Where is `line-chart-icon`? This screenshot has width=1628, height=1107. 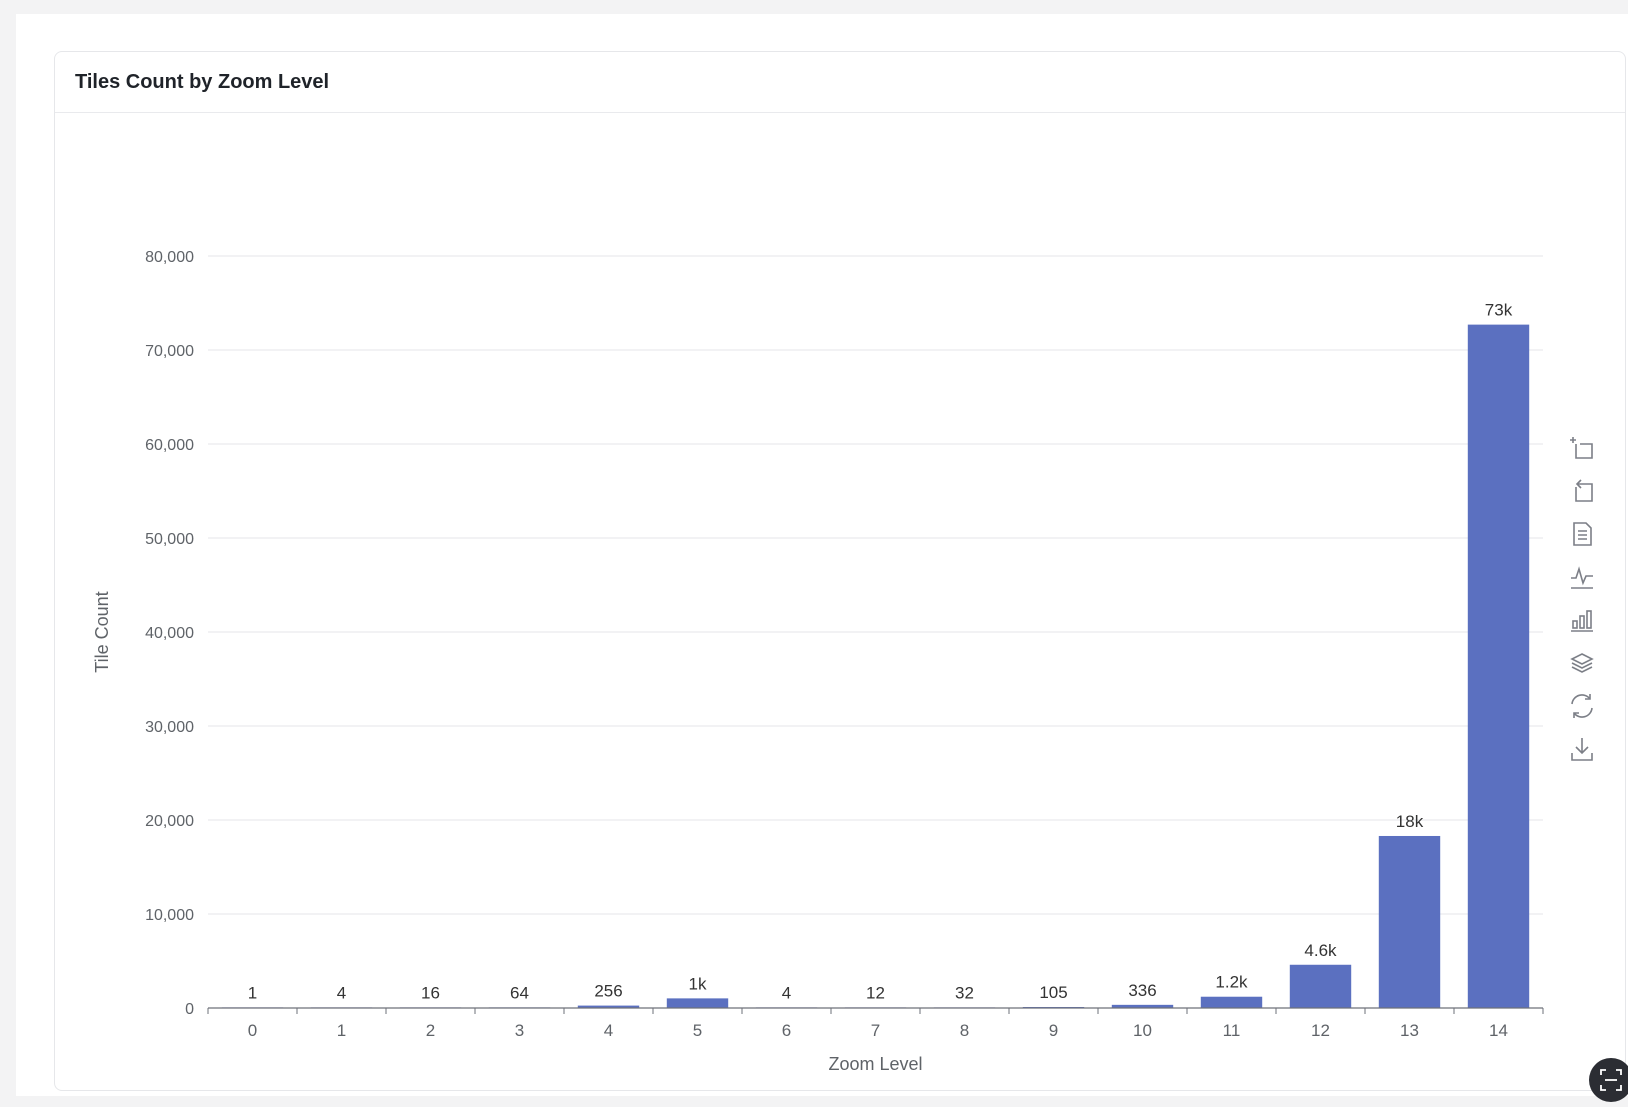
line-chart-icon is located at coordinates (1582, 577).